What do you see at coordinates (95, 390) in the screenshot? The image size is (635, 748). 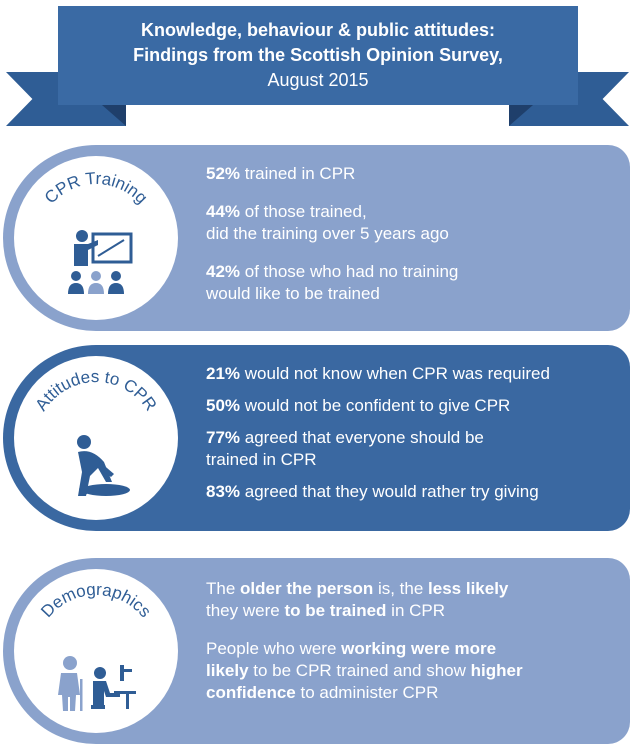 I see `attitudes-title: Attitudes to CPR` at bounding box center [95, 390].